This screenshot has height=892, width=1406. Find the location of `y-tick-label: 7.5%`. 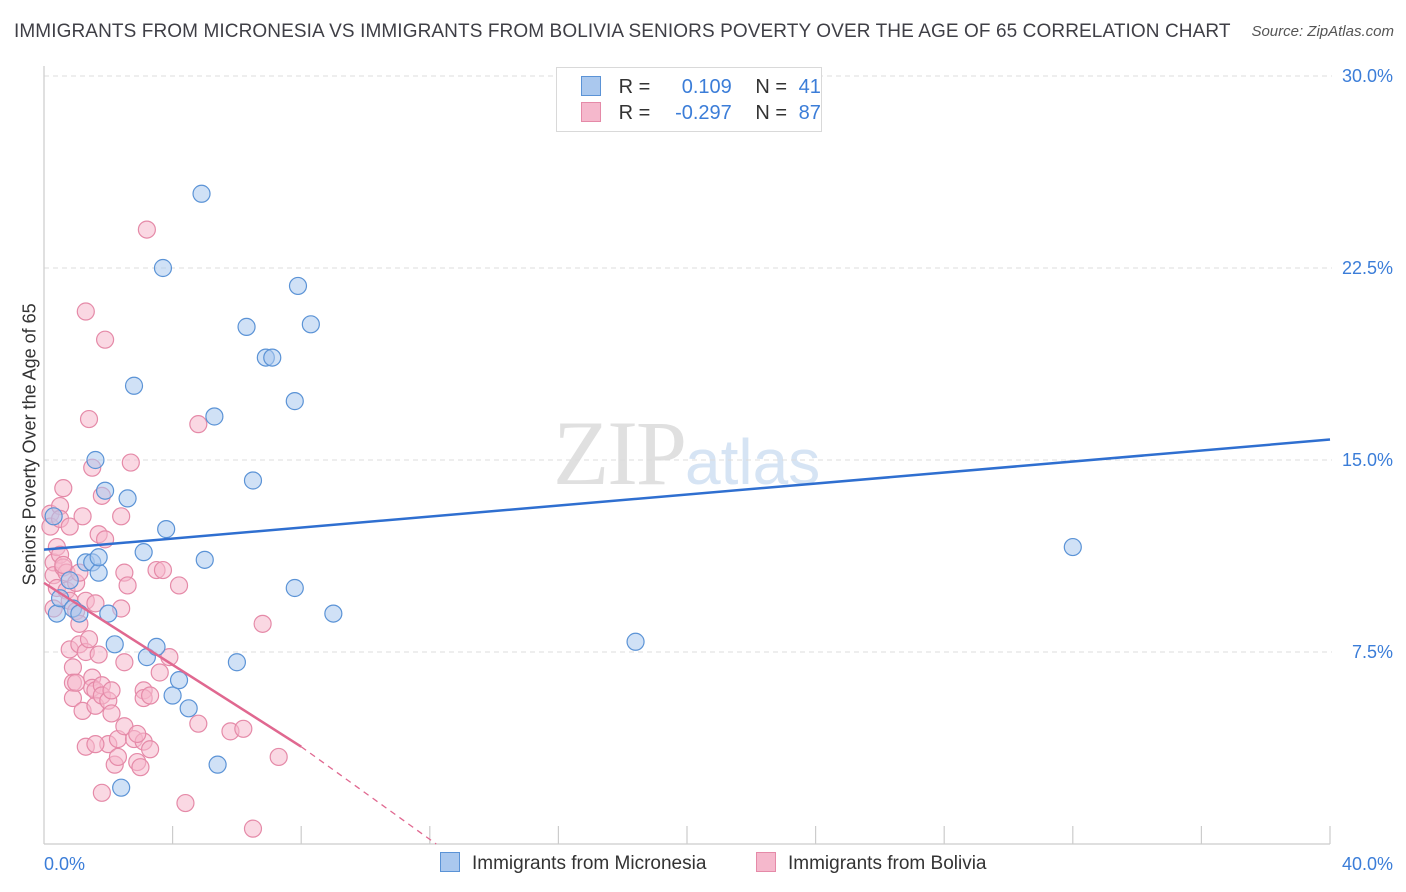

y-tick-label: 7.5% is located at coordinates (1372, 652).